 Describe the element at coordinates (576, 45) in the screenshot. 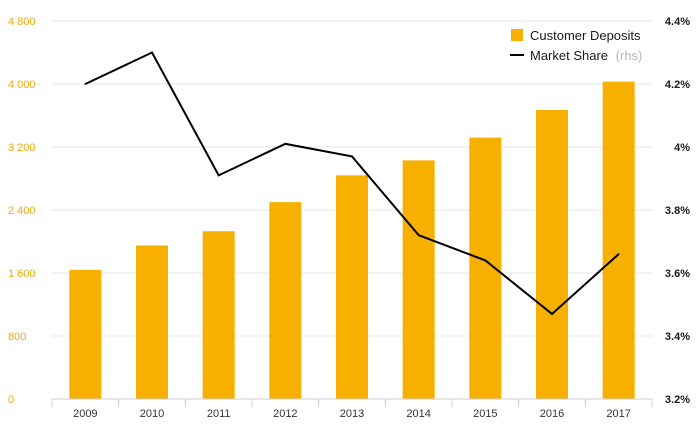

I see `legend: Customer Deposits Market Share (rhs)` at that location.